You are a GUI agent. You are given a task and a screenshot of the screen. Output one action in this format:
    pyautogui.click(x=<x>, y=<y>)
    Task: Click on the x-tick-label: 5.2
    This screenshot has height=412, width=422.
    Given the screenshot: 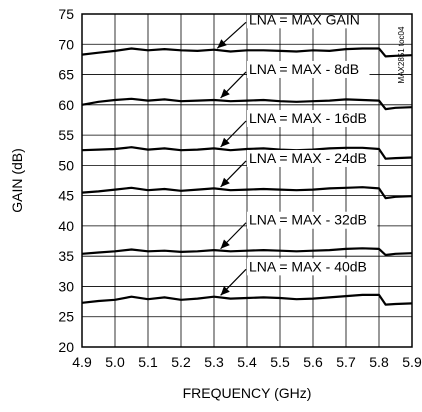 What is the action you would take?
    pyautogui.click(x=181, y=362)
    